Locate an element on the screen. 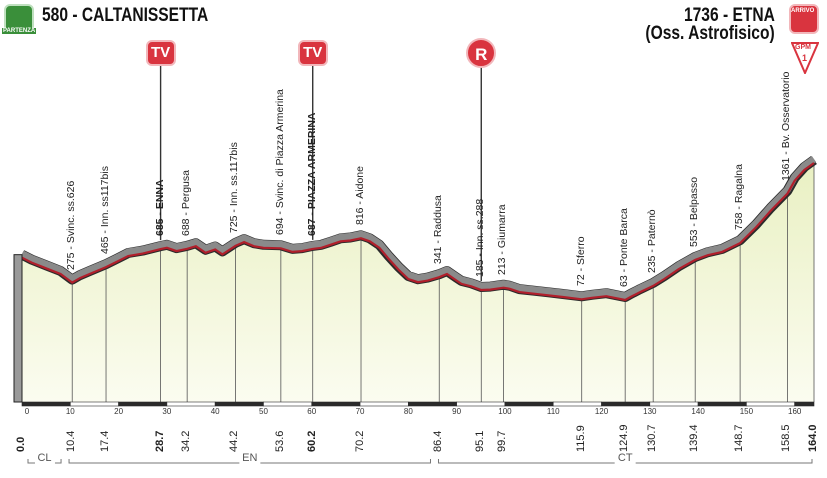  waypoint-label: 725 - Inn. ss.117bis is located at coordinates (234, 187).